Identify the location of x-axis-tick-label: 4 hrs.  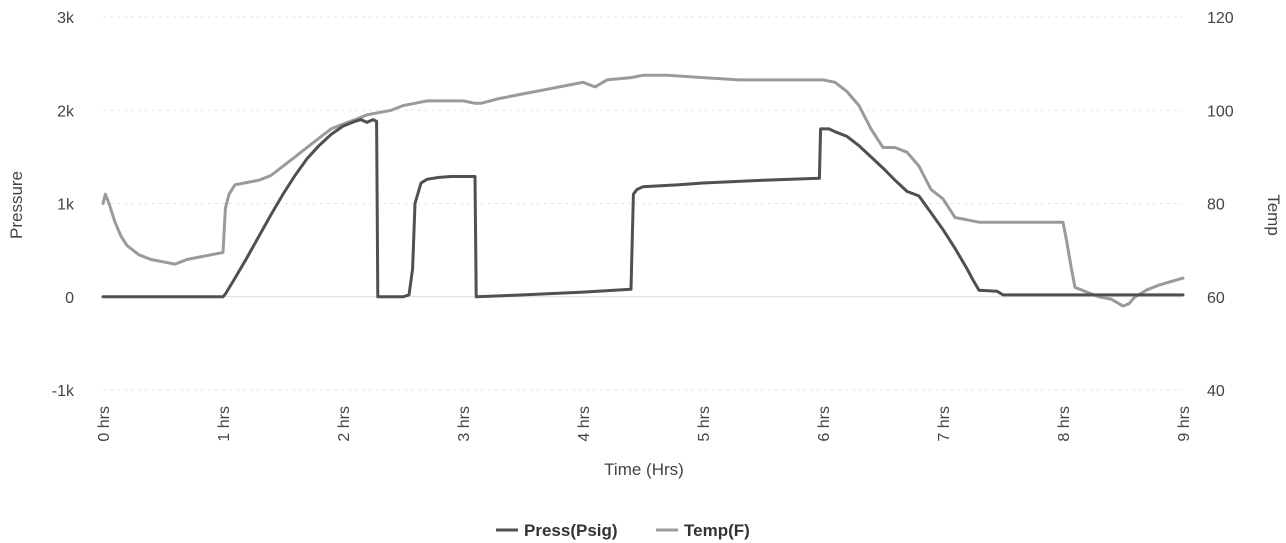
(584, 424).